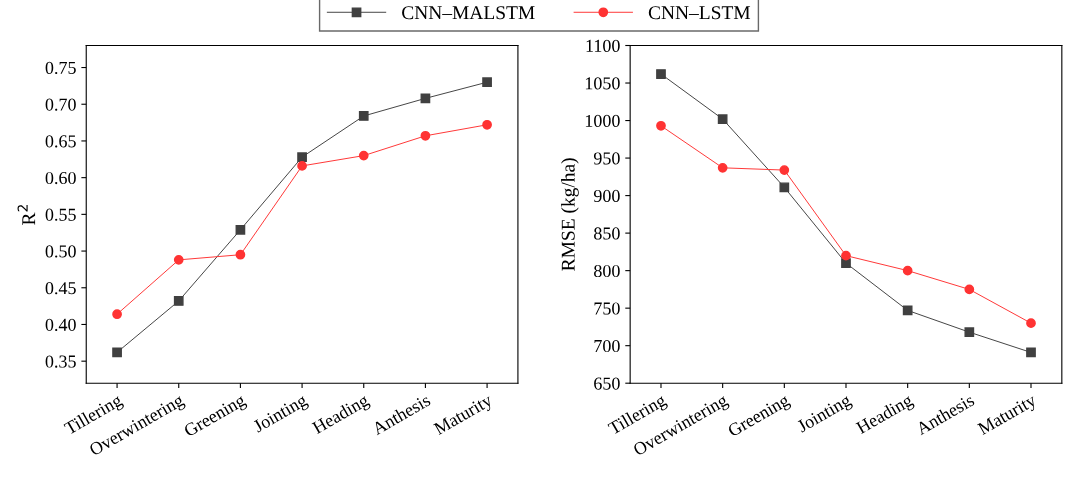 Image resolution: width=1078 pixels, height=479 pixels. What do you see at coordinates (60, 141) in the screenshot?
I see `y-tick-label: 0.65` at bounding box center [60, 141].